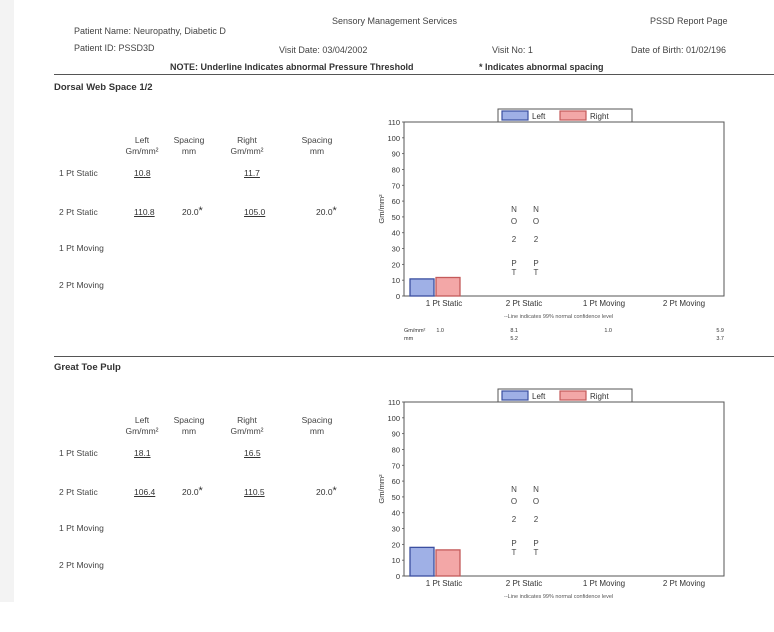 Image resolution: width=774 pixels, height=632 pixels. Describe the element at coordinates (114, 48) in the screenshot. I see `patient-id: Patient ID: PSSD3D` at that location.